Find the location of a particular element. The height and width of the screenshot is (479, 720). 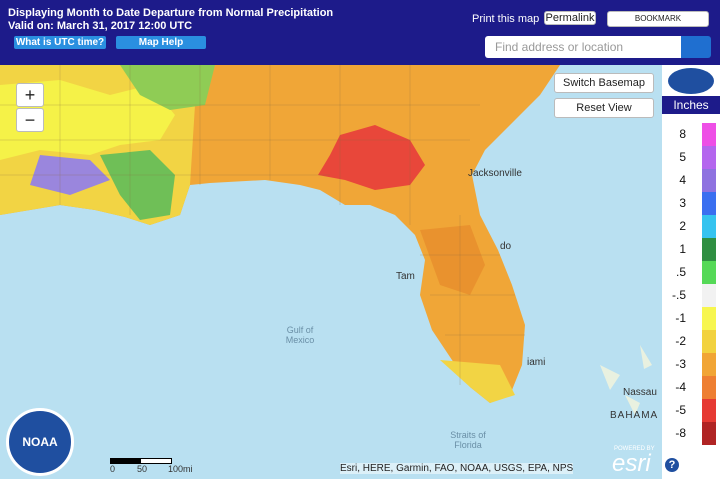

legend-label: 5 is located at coordinates (682, 157).